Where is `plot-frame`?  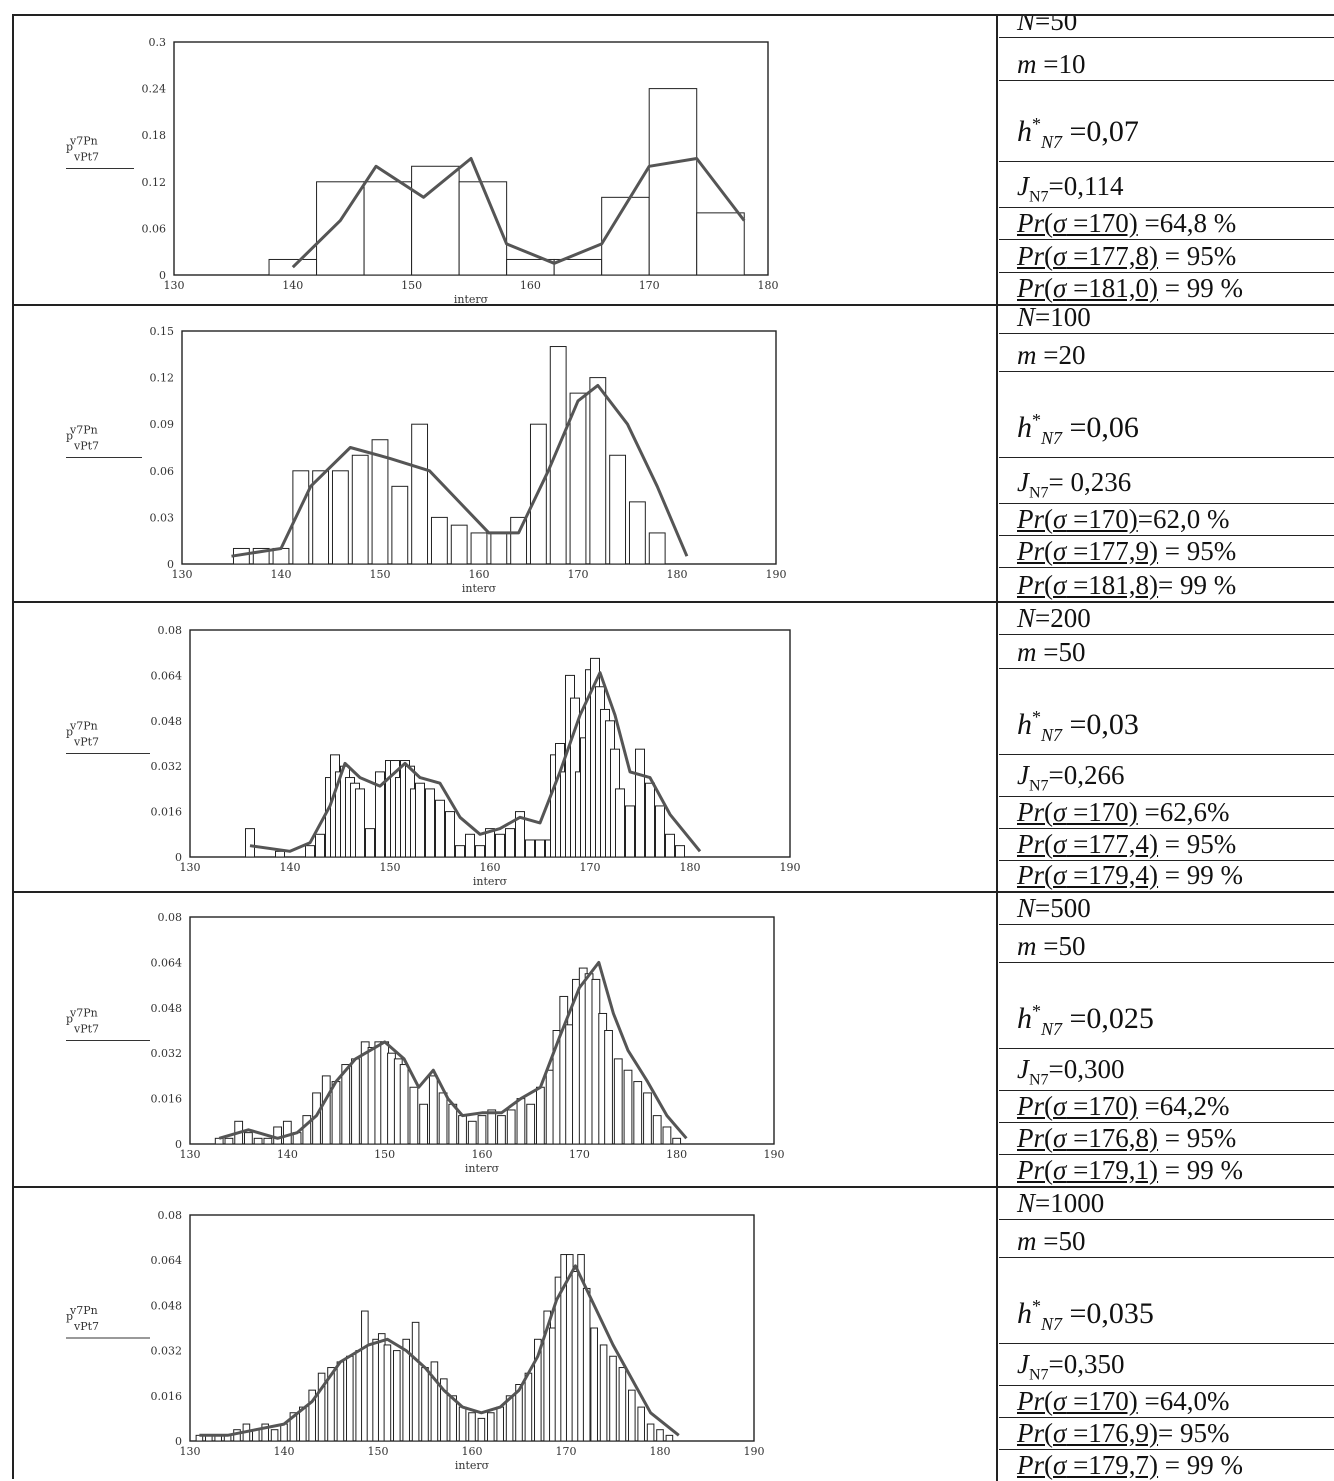
plot-frame is located at coordinates (472, 1328).